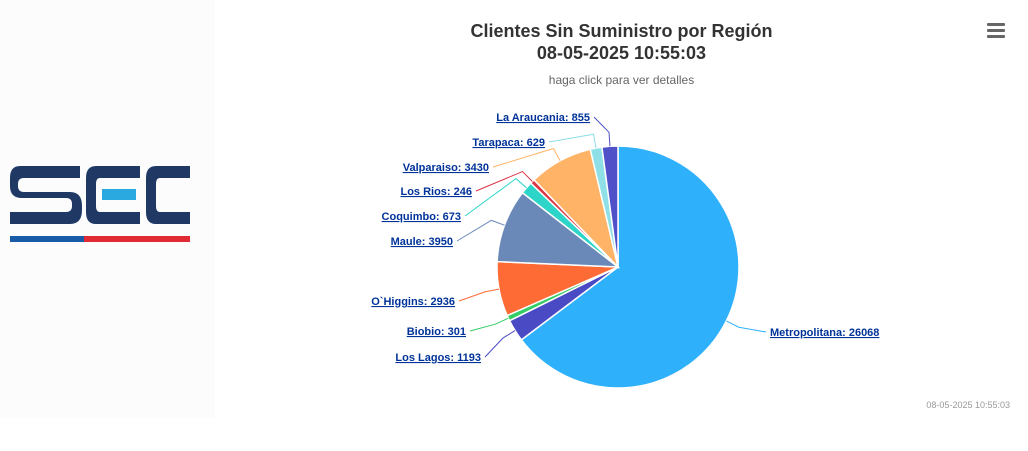  What do you see at coordinates (996, 32) in the screenshot?
I see `hamburger-menu-icon` at bounding box center [996, 32].